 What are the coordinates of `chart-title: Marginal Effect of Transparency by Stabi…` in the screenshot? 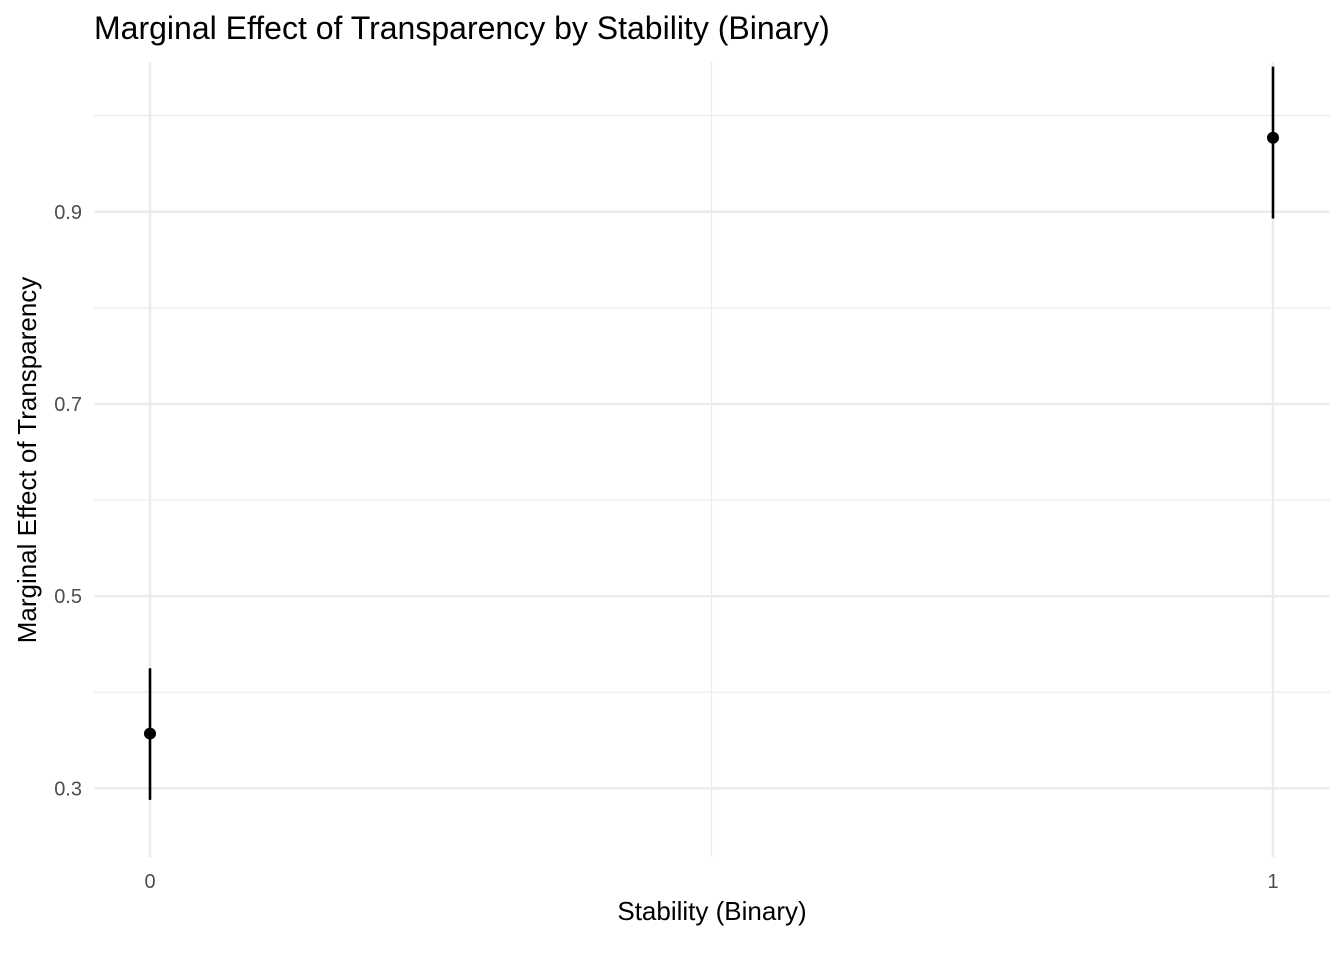 It's located at (462, 28).